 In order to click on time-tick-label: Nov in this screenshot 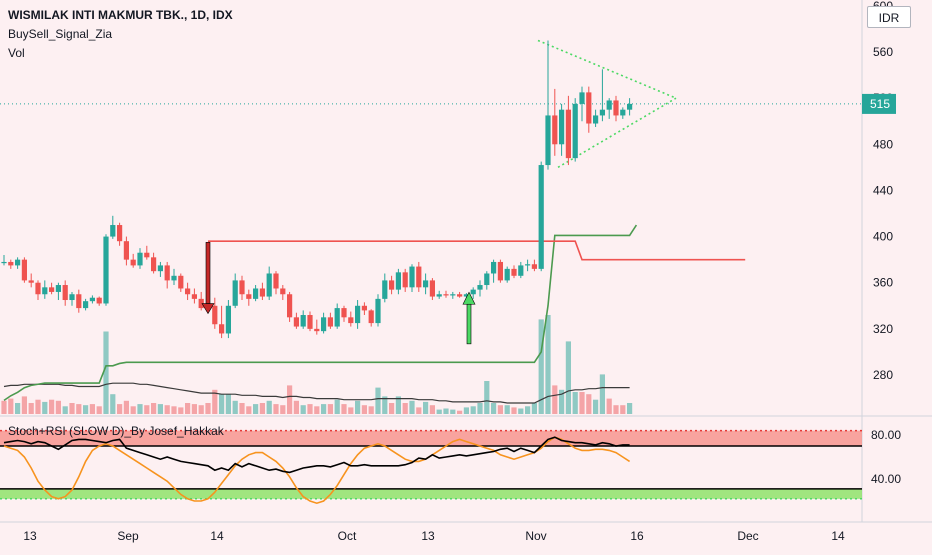, I will do `click(535, 536)`.